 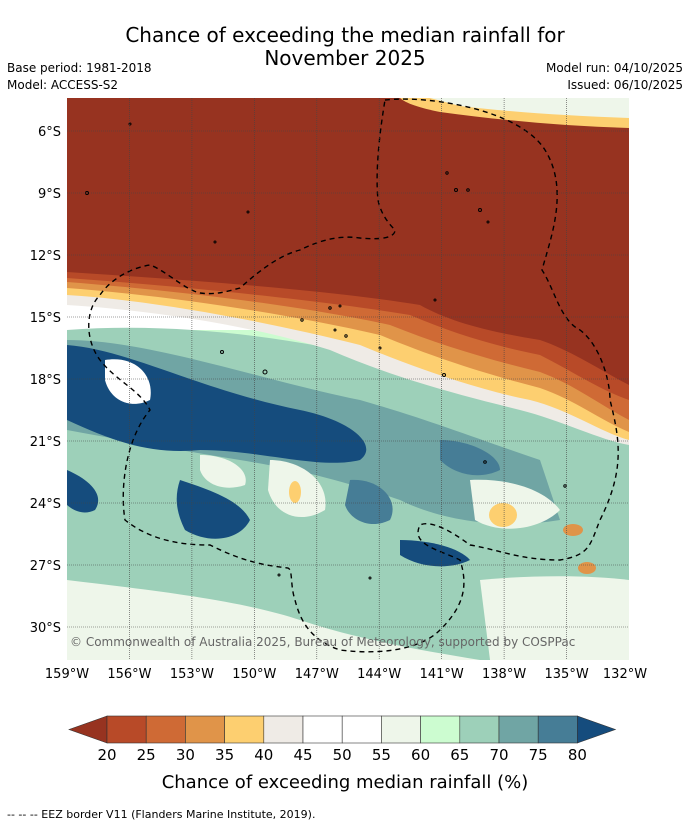 What do you see at coordinates (577, 755) in the screenshot?
I see `colorbar-tick-label: 80` at bounding box center [577, 755].